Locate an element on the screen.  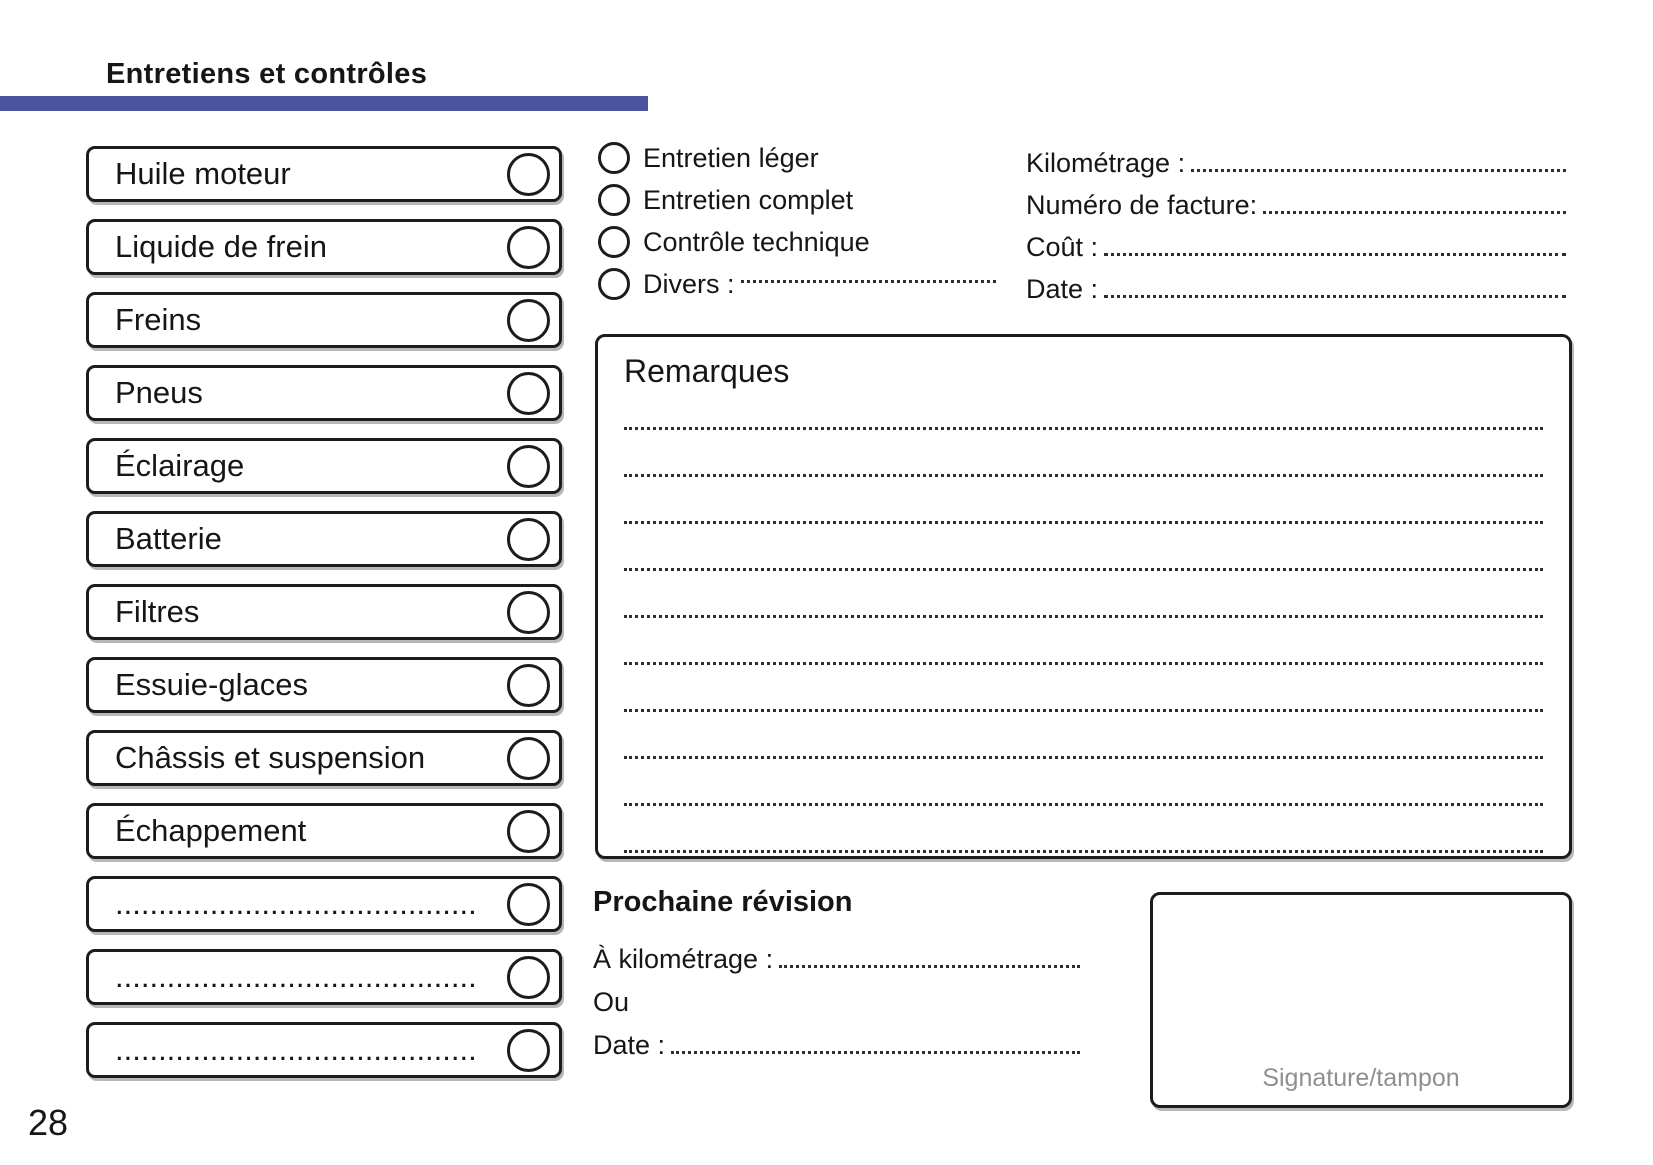
page-number: 28 is located at coordinates (48, 1122).